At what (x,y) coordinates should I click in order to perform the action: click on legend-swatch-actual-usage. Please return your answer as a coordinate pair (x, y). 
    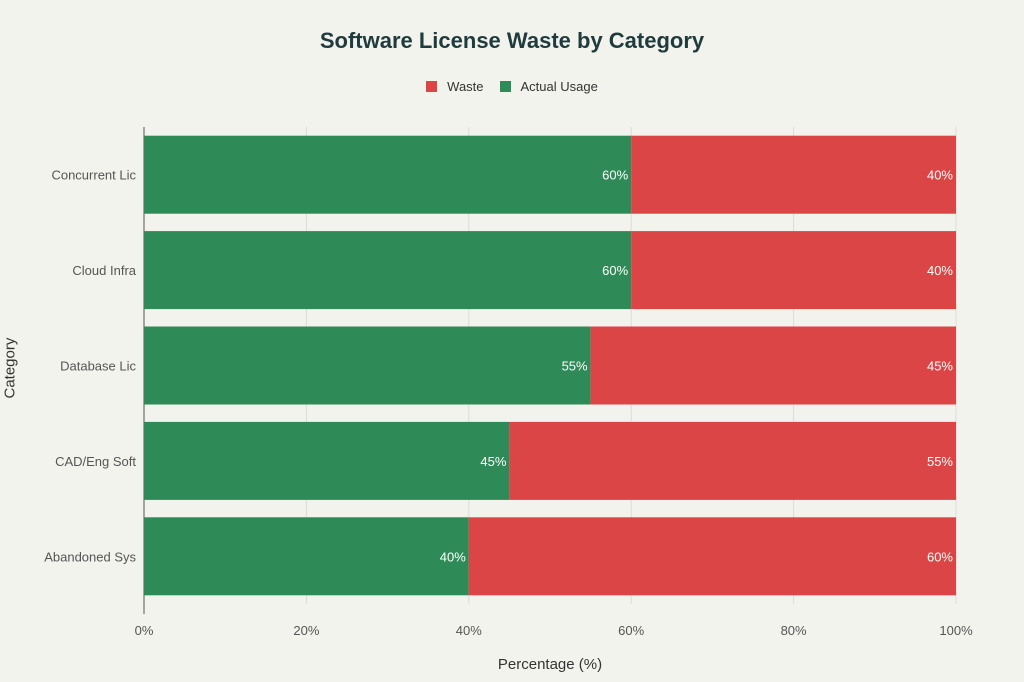
    Looking at the image, I should click on (505, 86).